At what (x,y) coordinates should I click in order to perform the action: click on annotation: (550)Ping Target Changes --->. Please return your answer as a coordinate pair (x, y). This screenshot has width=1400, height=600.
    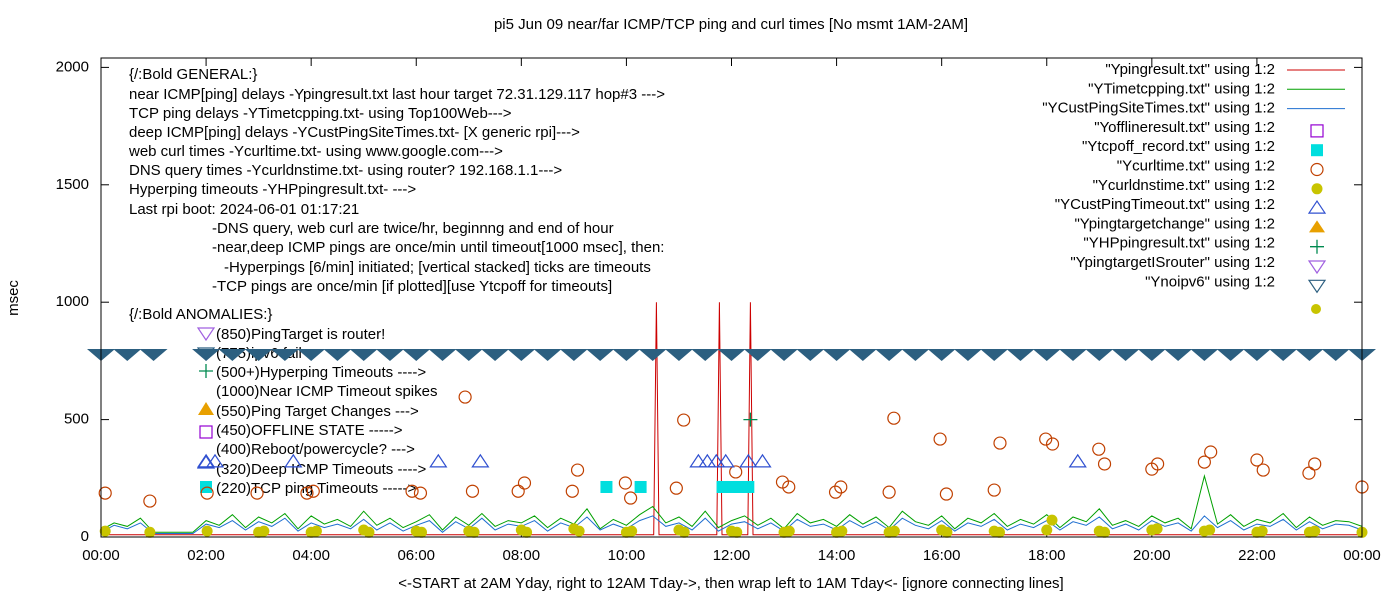
    Looking at the image, I should click on (317, 411).